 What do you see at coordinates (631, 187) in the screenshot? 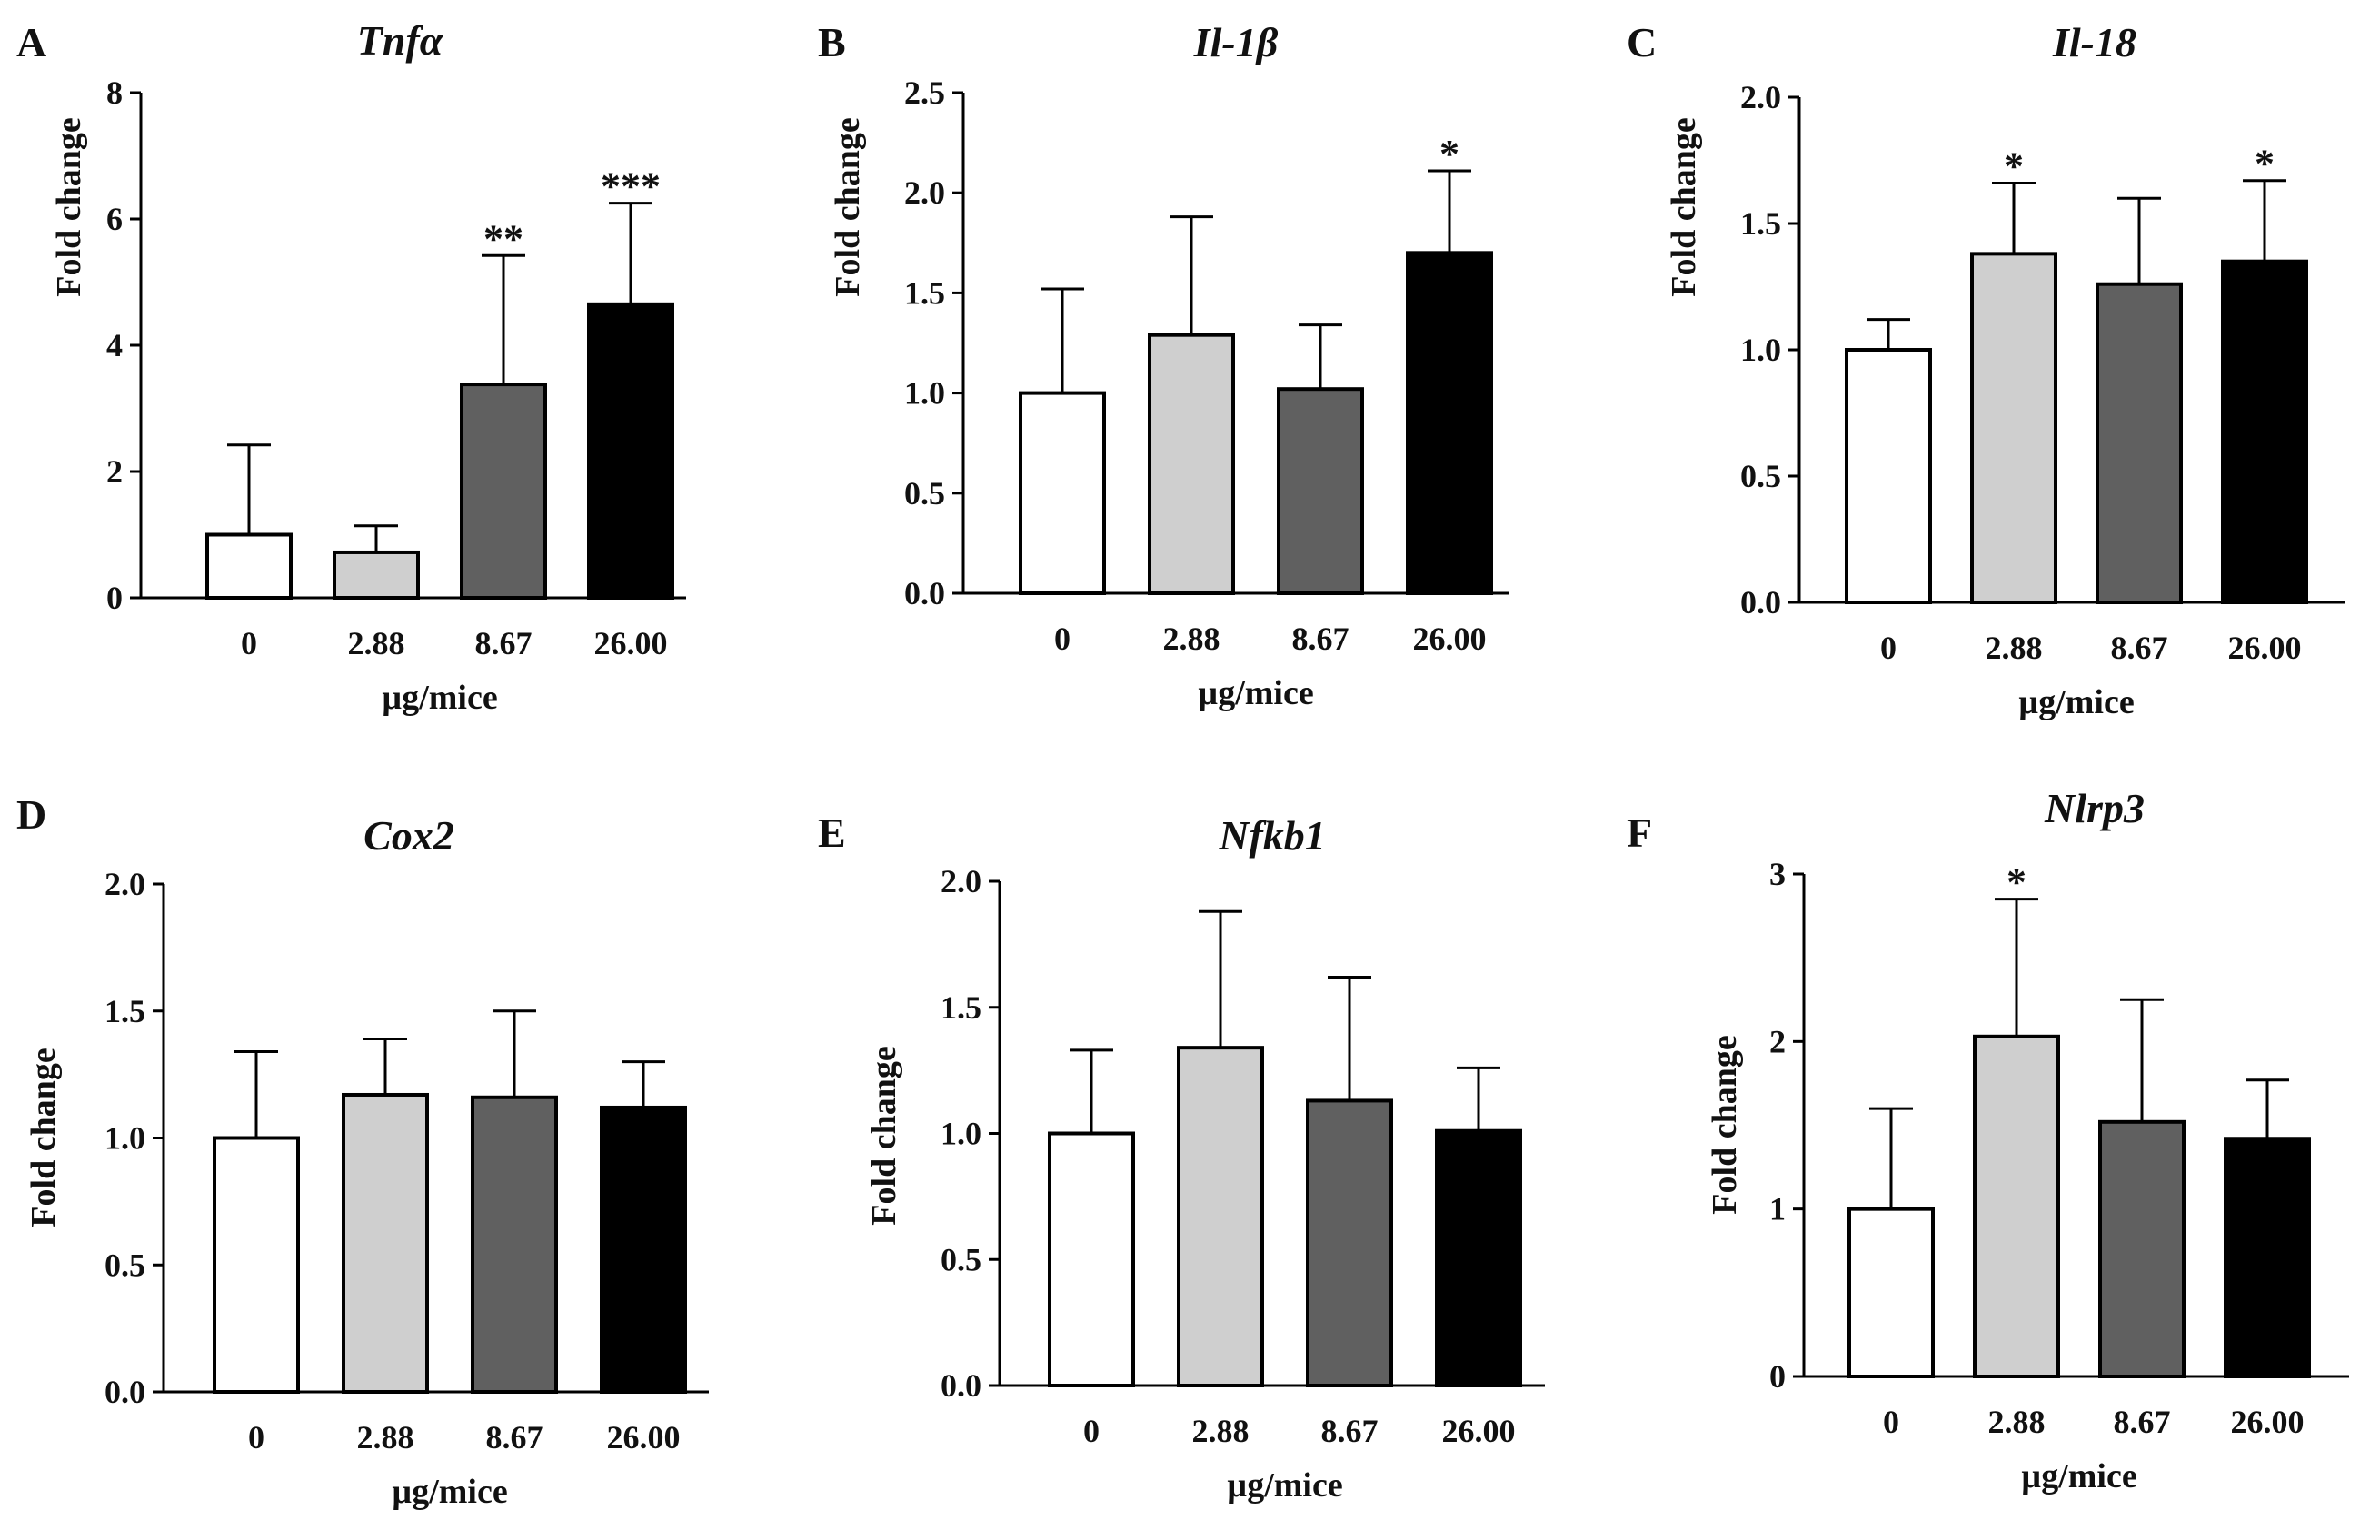
I see `significance-label: ***` at bounding box center [631, 187].